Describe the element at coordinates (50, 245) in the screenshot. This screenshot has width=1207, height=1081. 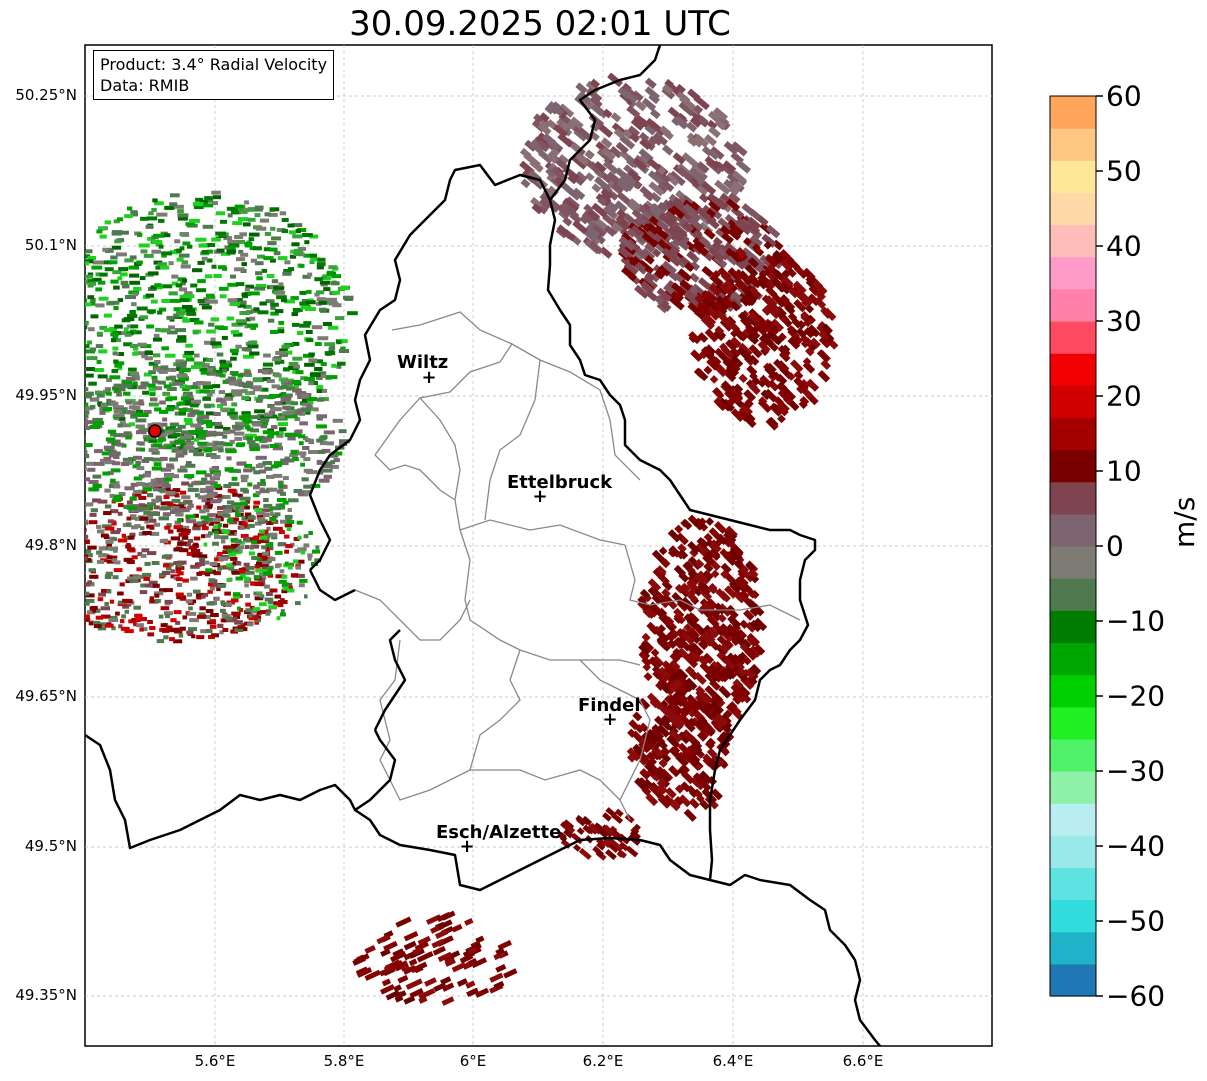
I see `lat-label: 50.1°N` at that location.